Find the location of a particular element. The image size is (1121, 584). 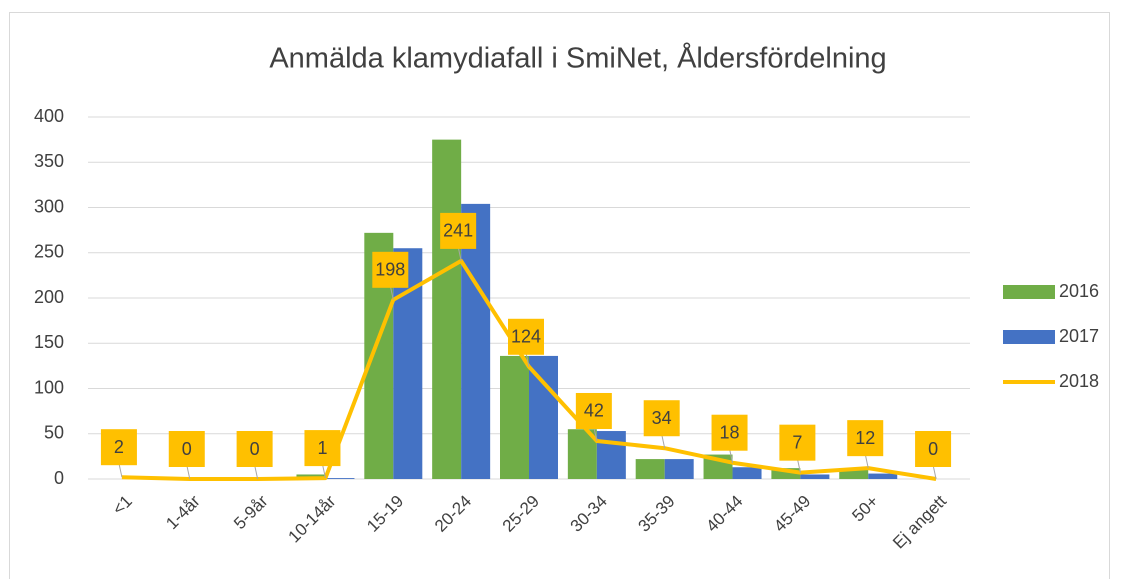

data-label: 18 is located at coordinates (730, 432).